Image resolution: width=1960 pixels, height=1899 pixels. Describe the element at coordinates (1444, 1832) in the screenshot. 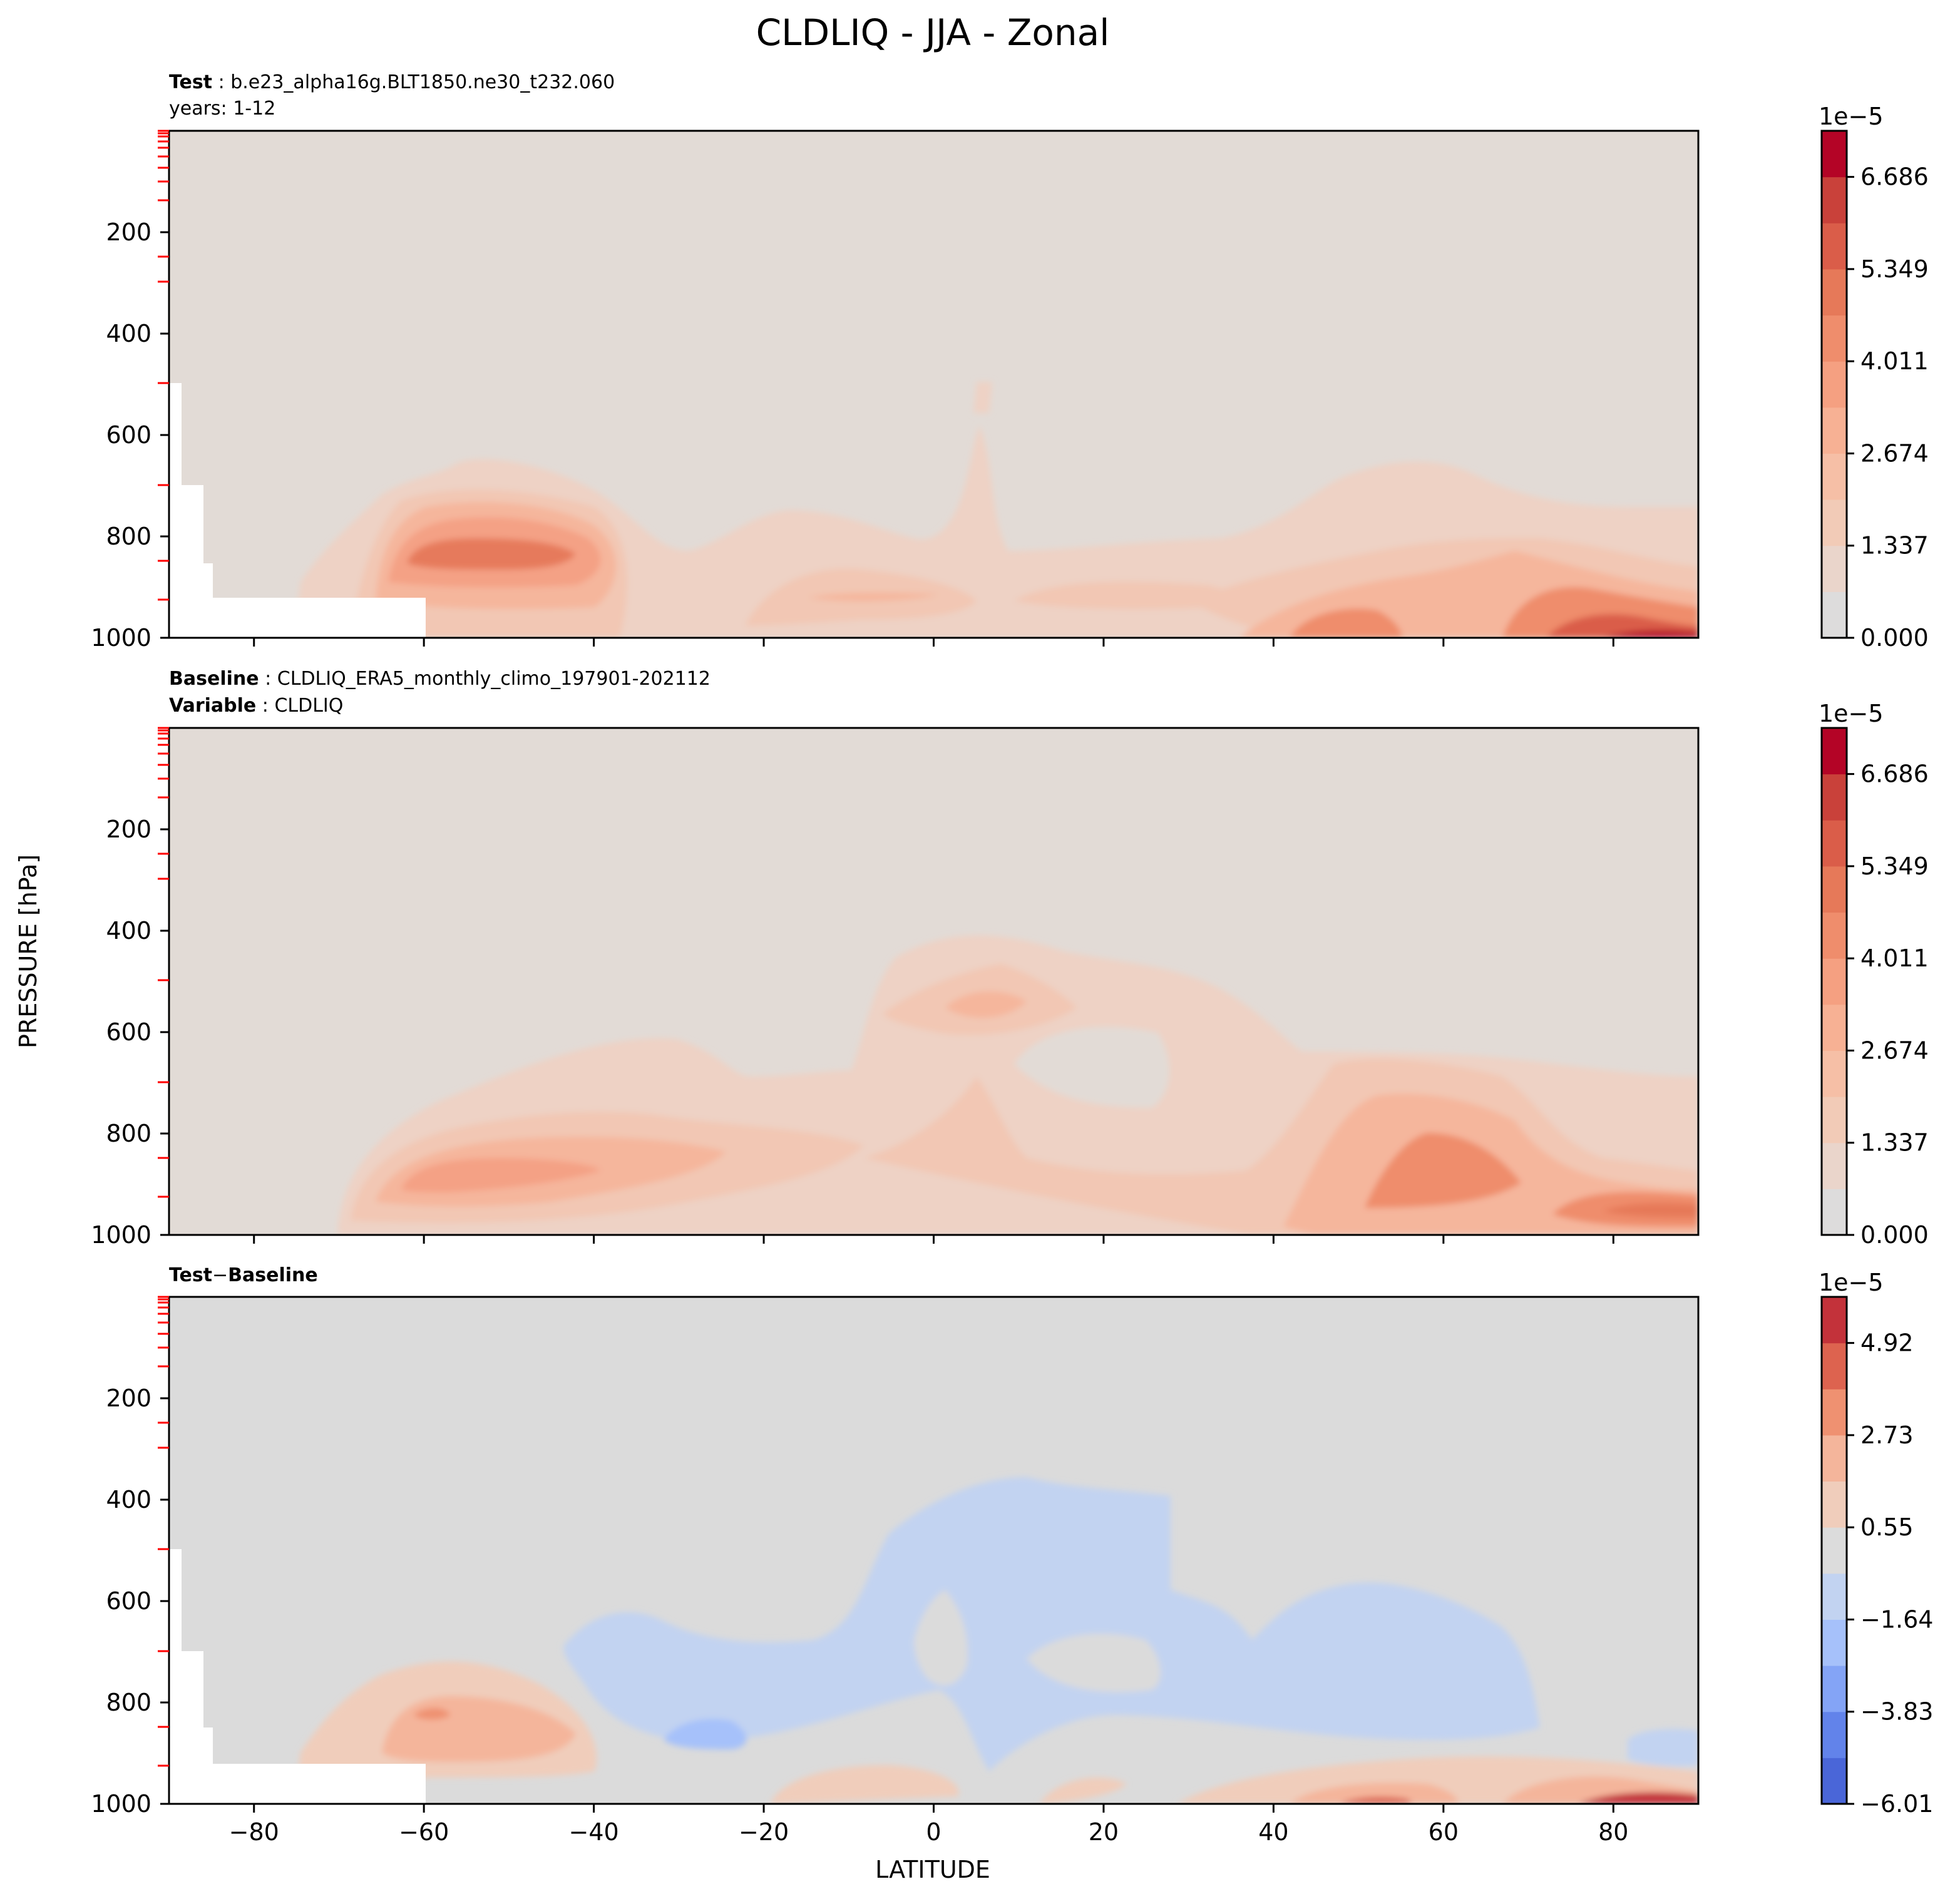

I see `x-tick-label: 60` at that location.